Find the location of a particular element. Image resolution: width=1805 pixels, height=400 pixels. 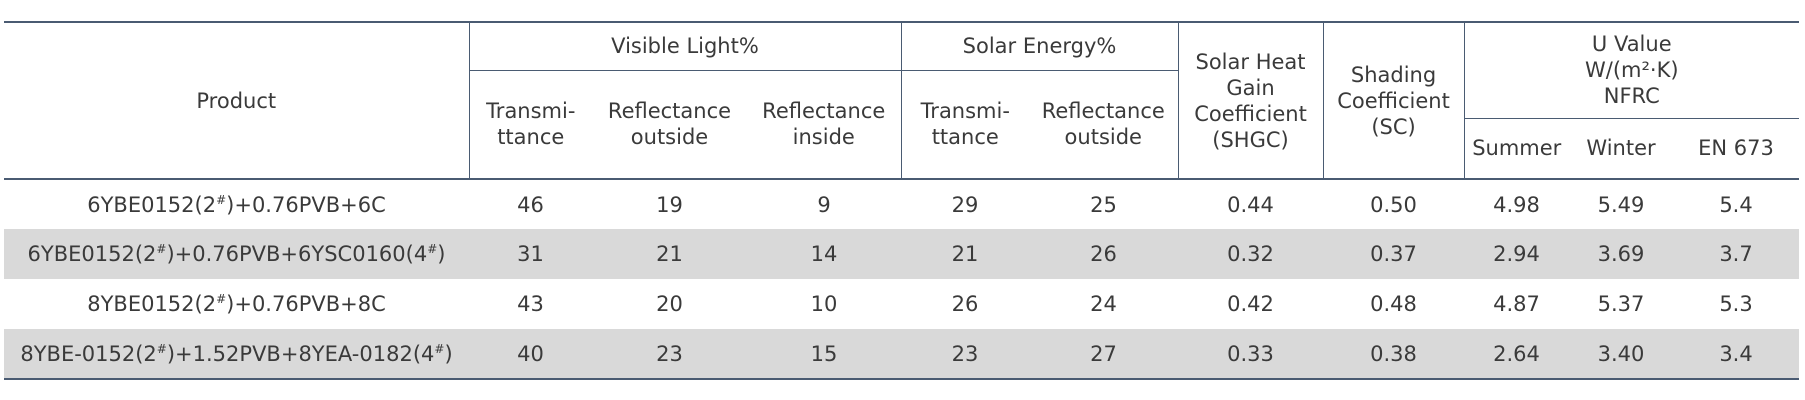

header-line: Shading is located at coordinates (1393, 74).